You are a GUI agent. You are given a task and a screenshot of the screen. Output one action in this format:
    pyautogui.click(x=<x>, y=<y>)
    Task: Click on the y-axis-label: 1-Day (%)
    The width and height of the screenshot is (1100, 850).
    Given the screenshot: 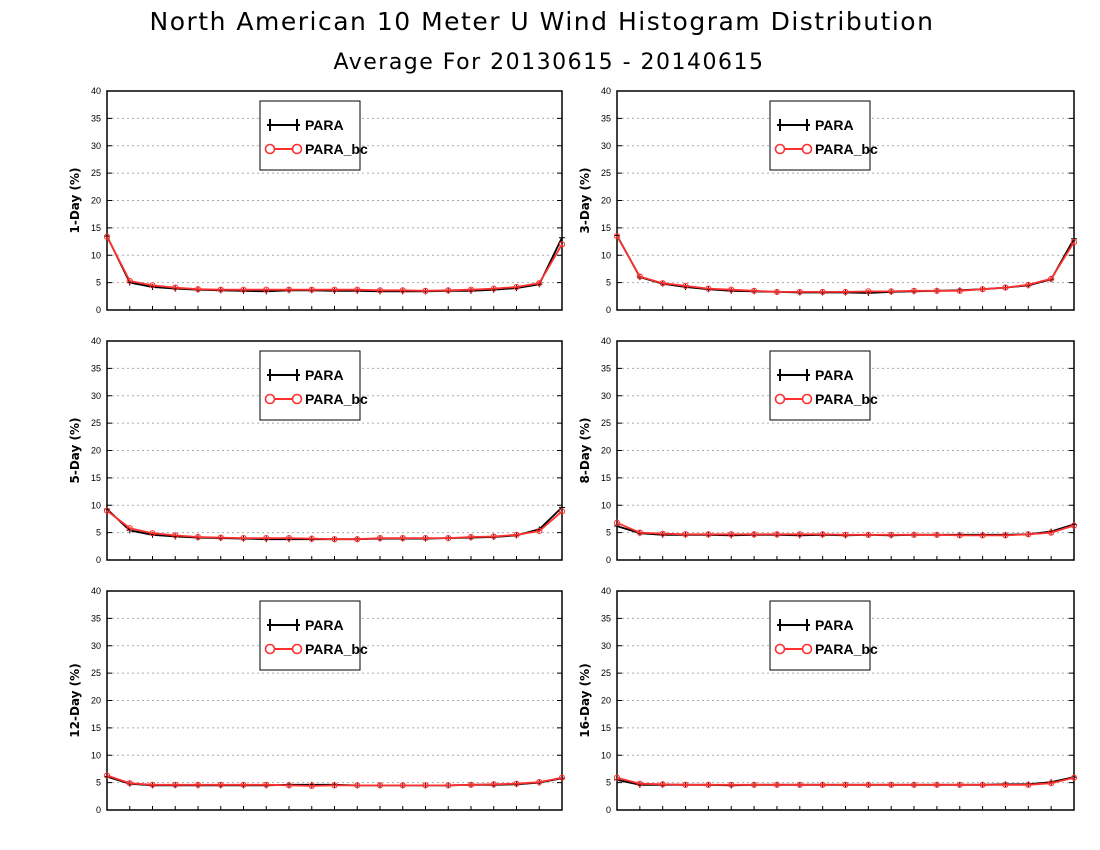 What is the action you would take?
    pyautogui.click(x=75, y=200)
    